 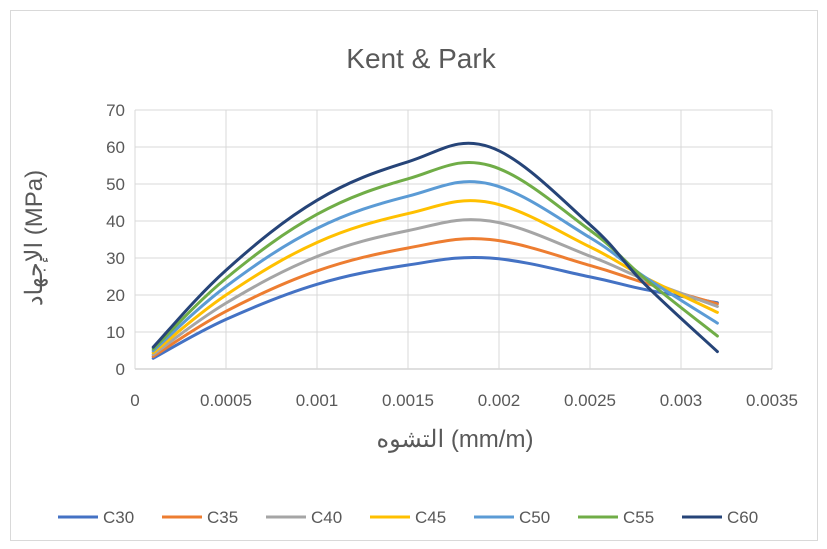 I want to click on y-tick-label: 50, so click(x=115, y=184).